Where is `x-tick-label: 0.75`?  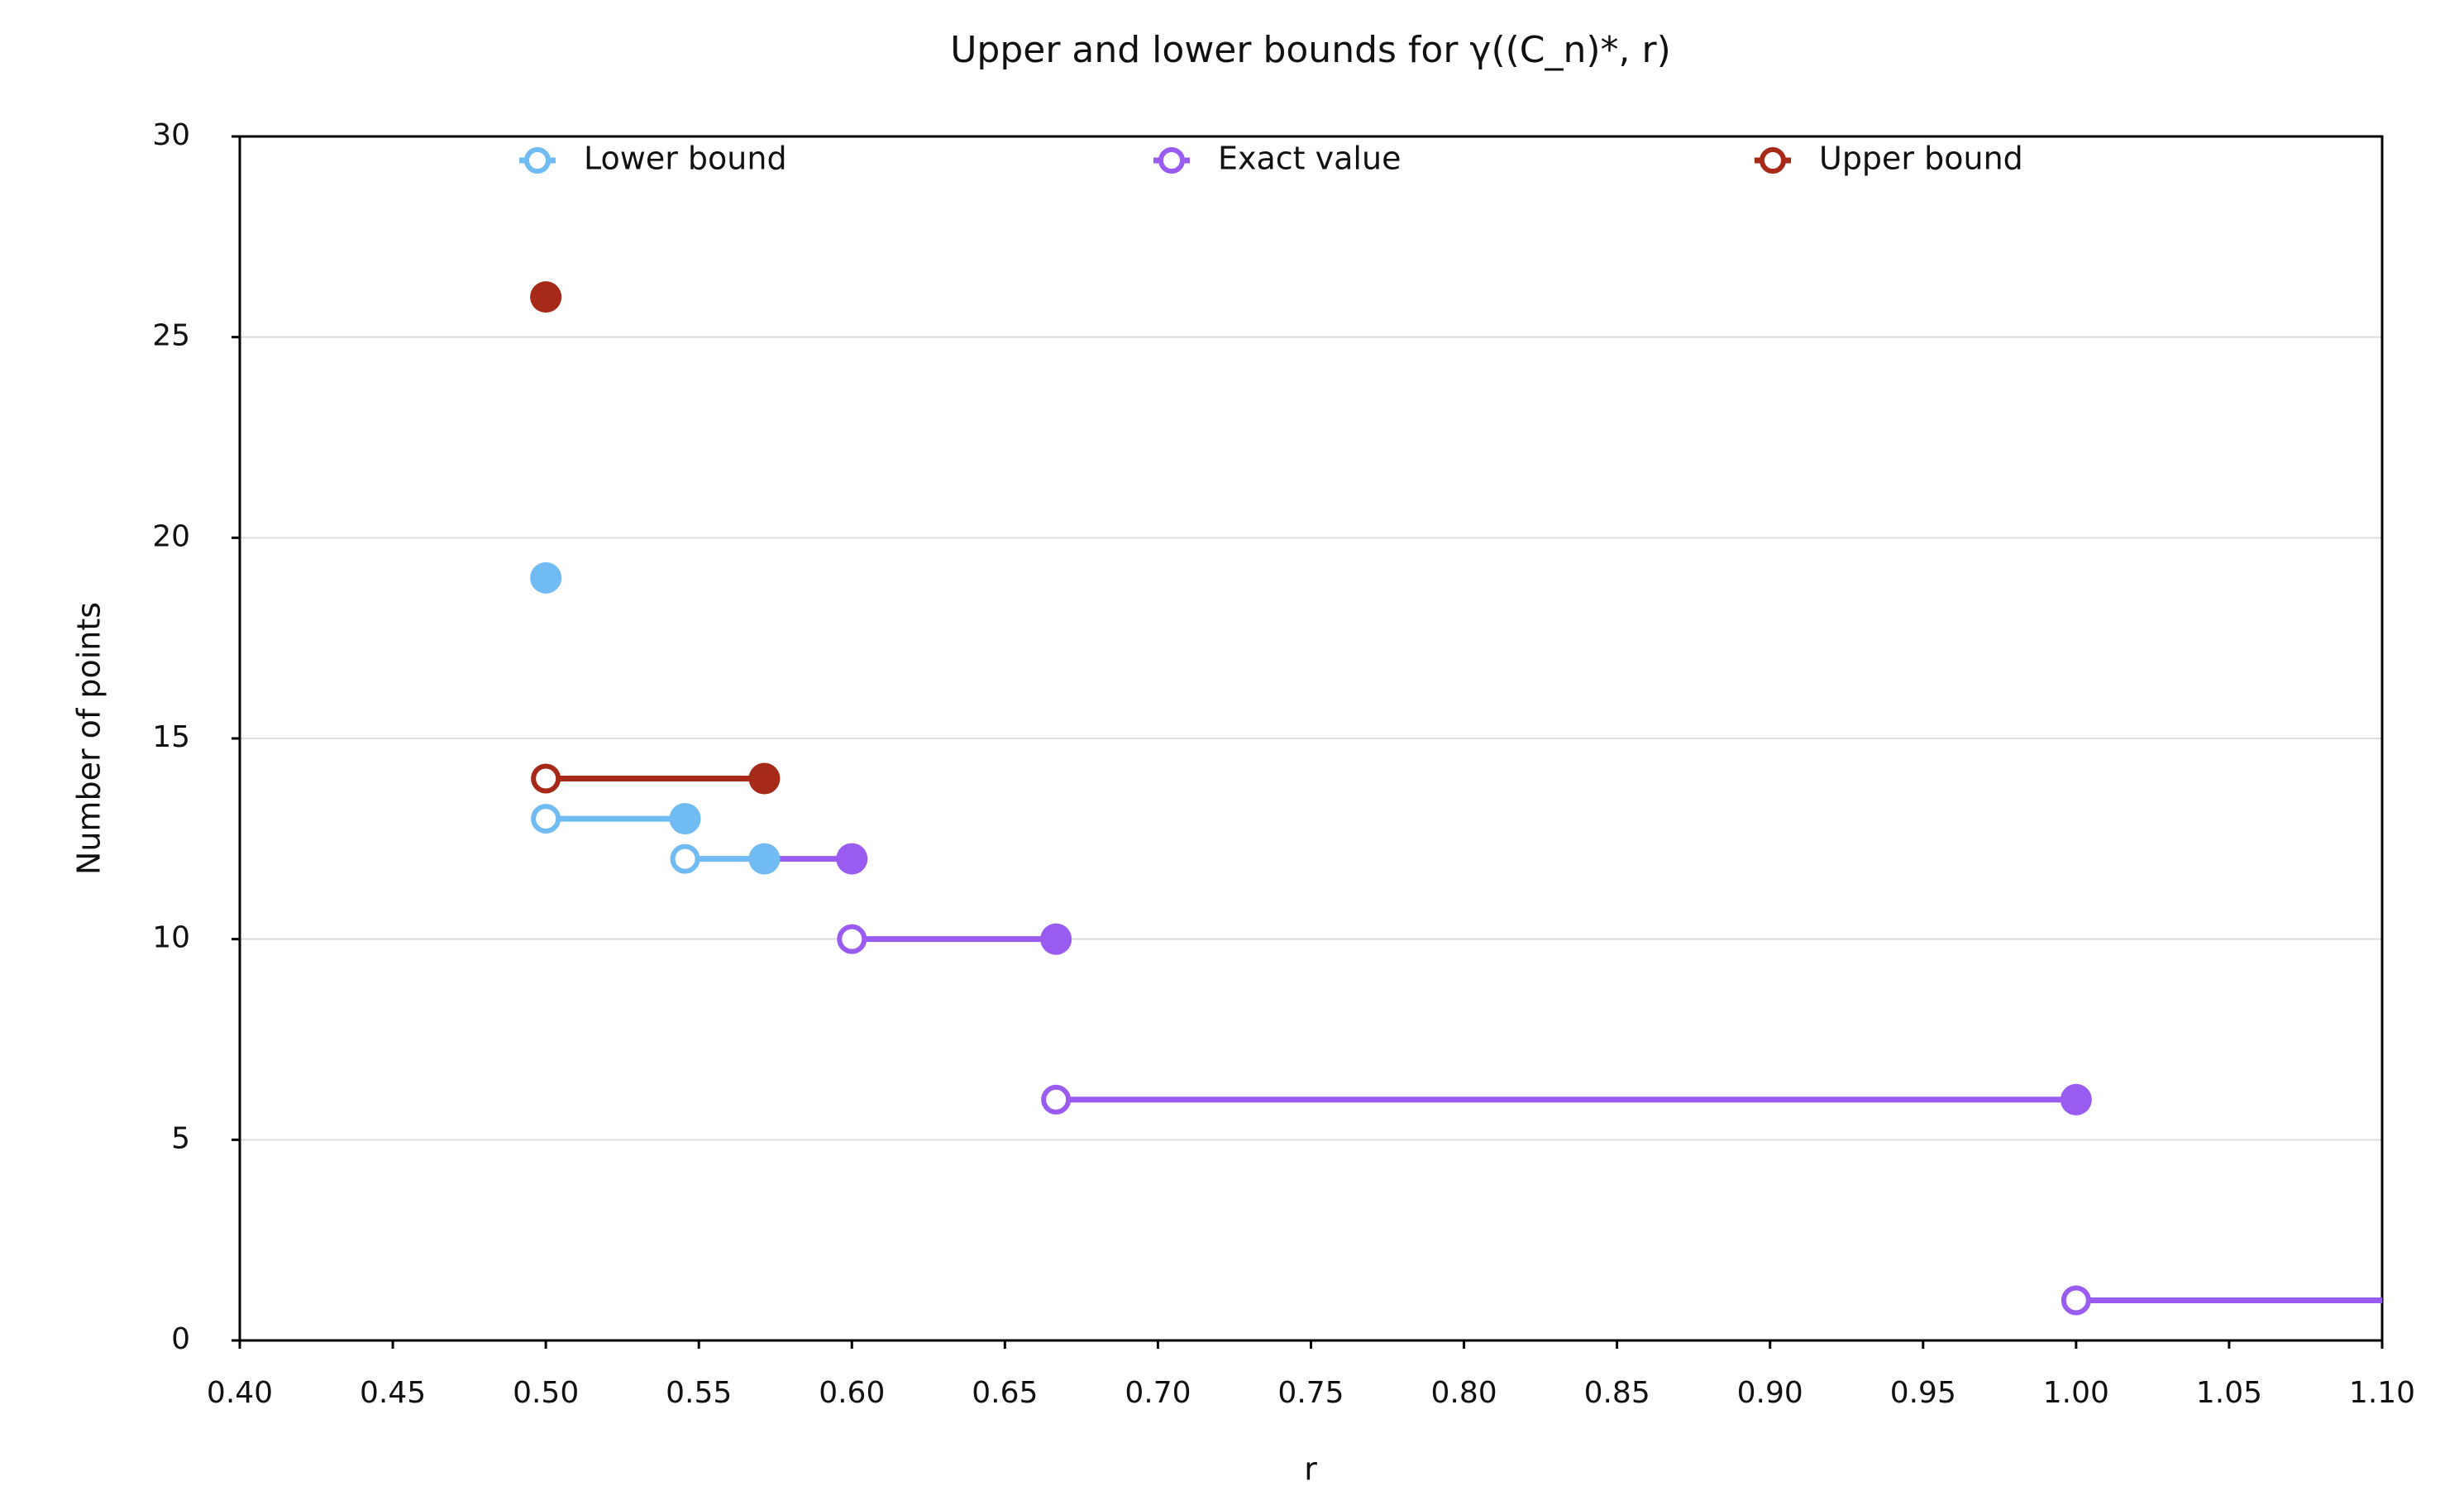 x-tick-label: 0.75 is located at coordinates (1310, 1393).